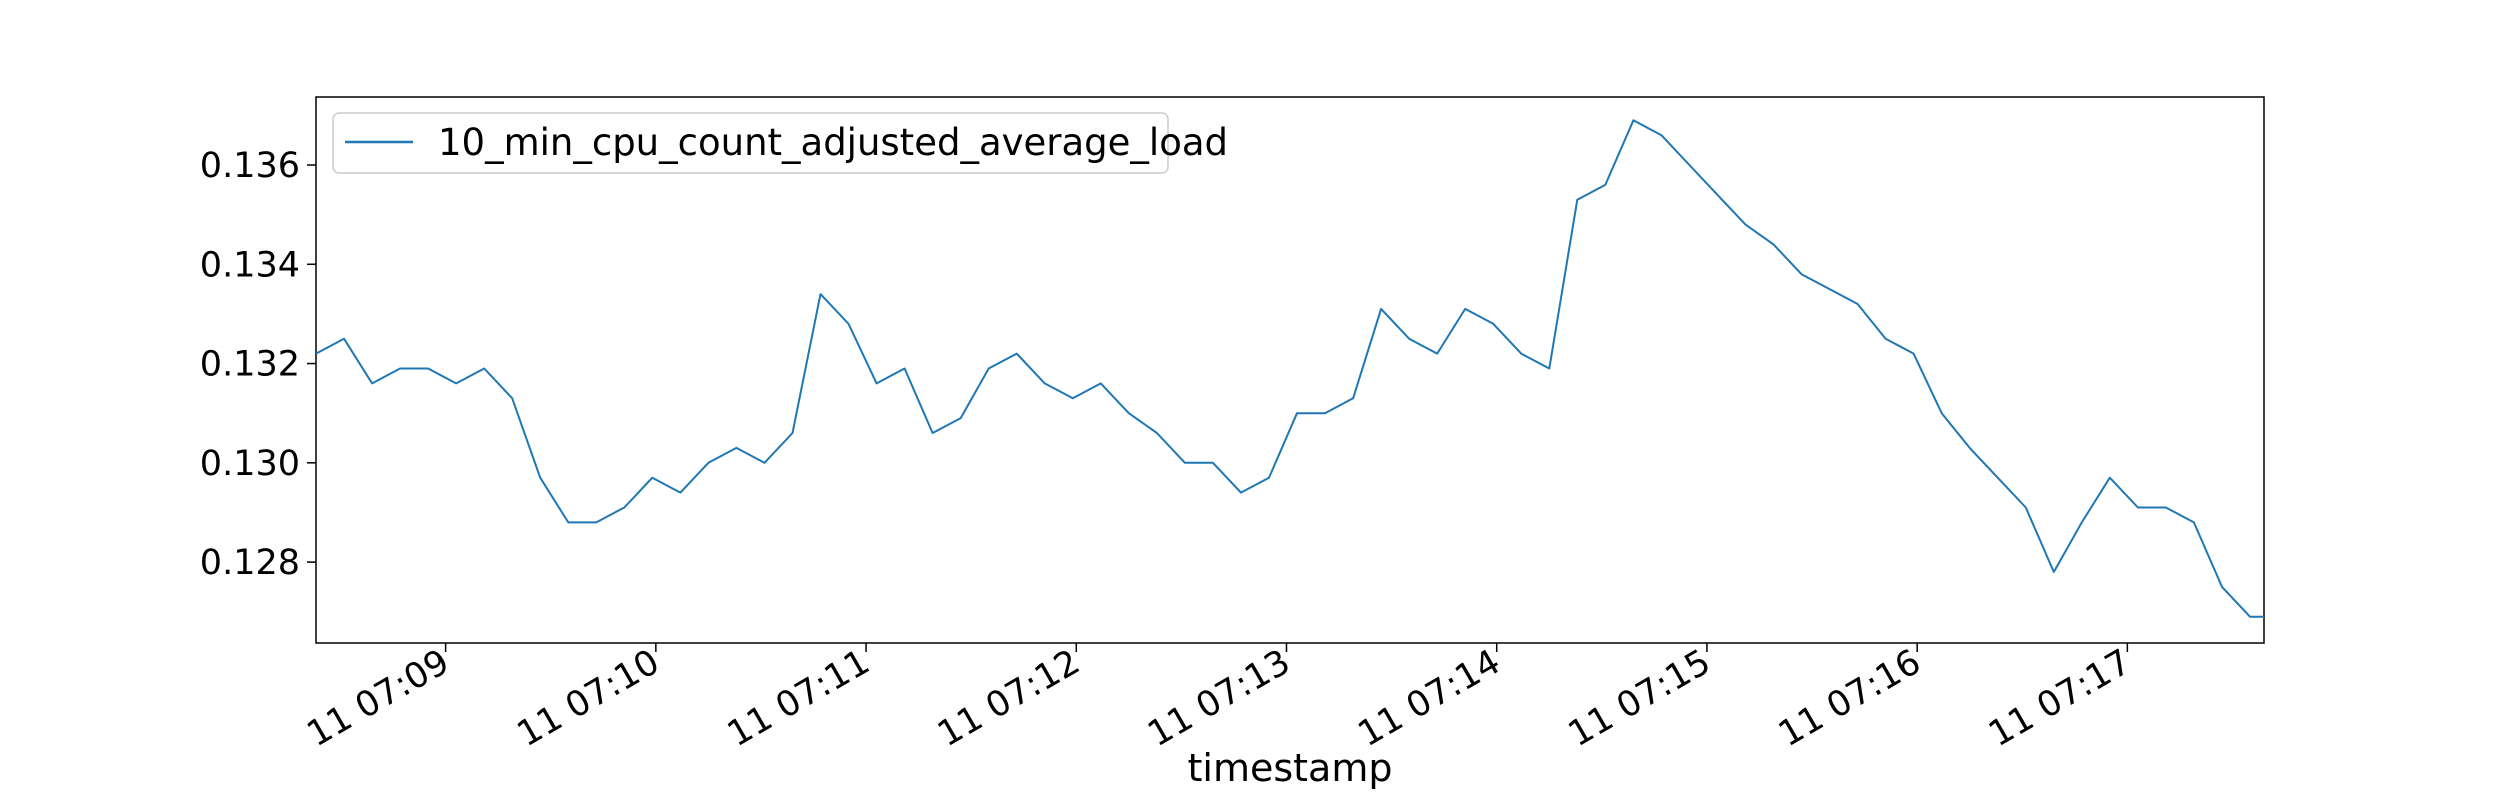 This screenshot has width=2500, height=800. What do you see at coordinates (1009, 698) in the screenshot?
I see `x-tick-label: 11 07:12` at bounding box center [1009, 698].